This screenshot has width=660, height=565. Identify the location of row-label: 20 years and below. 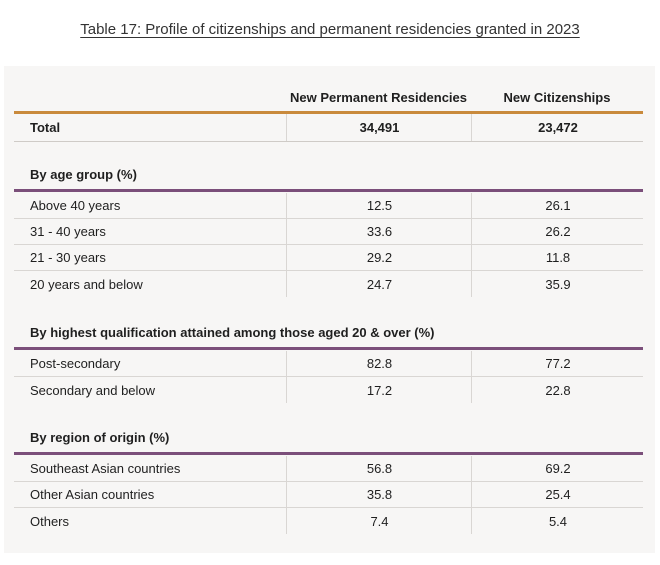
(86, 284).